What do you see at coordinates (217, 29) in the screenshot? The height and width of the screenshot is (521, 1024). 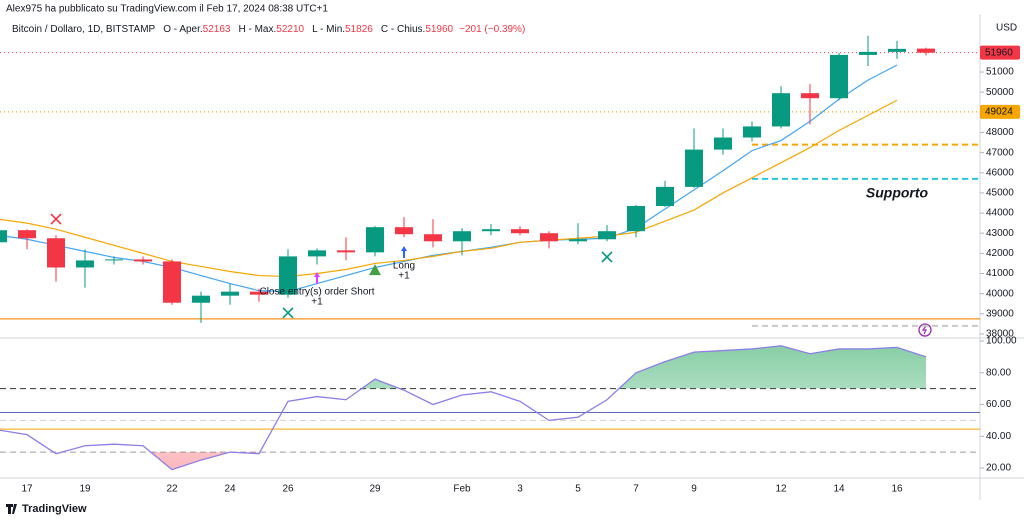 I see `ohlc-value: 52163` at bounding box center [217, 29].